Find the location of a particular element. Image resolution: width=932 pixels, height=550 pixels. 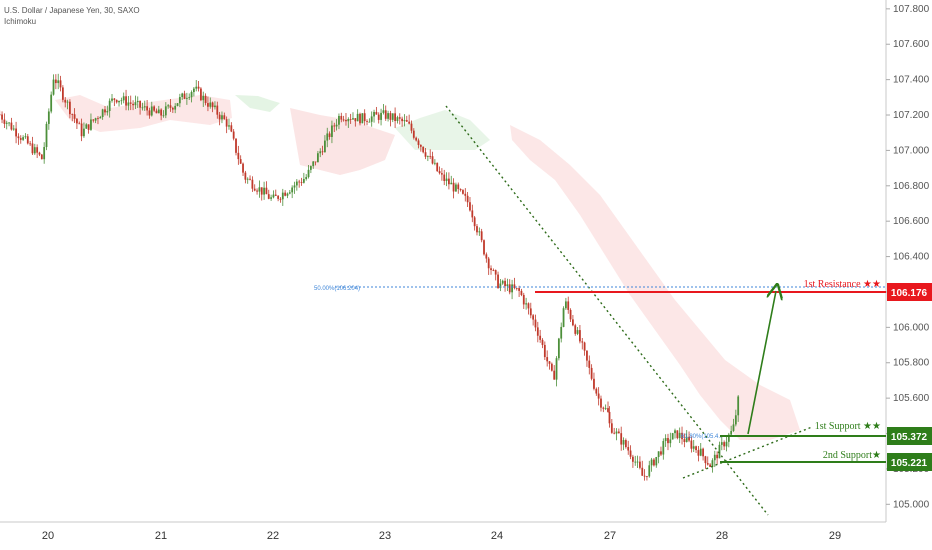

time-tick-label: 27 is located at coordinates (610, 536).